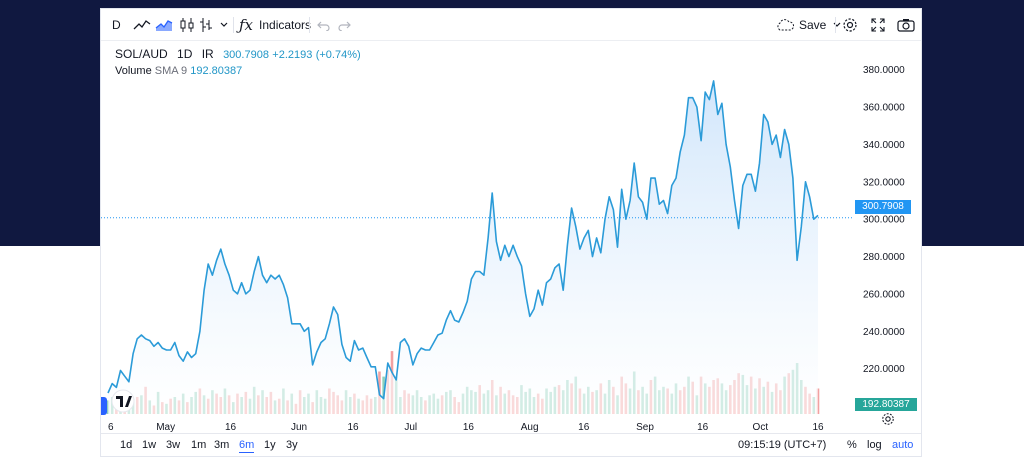 This screenshot has width=1024, height=459. I want to click on indicators-button: ƒx Indicators, so click(275, 25).